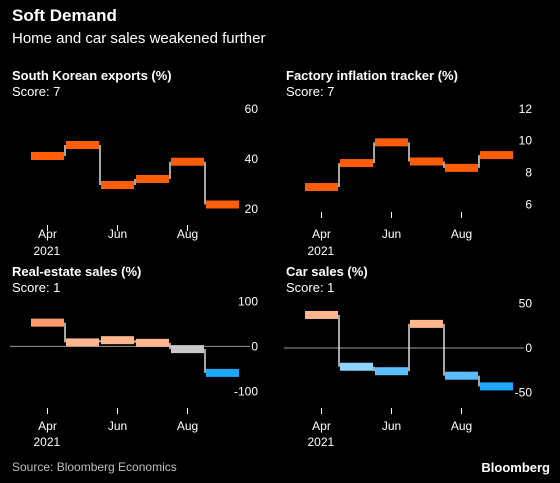 This screenshot has height=483, width=560. I want to click on panel-score-real-estate: Score: 1, so click(36, 287).